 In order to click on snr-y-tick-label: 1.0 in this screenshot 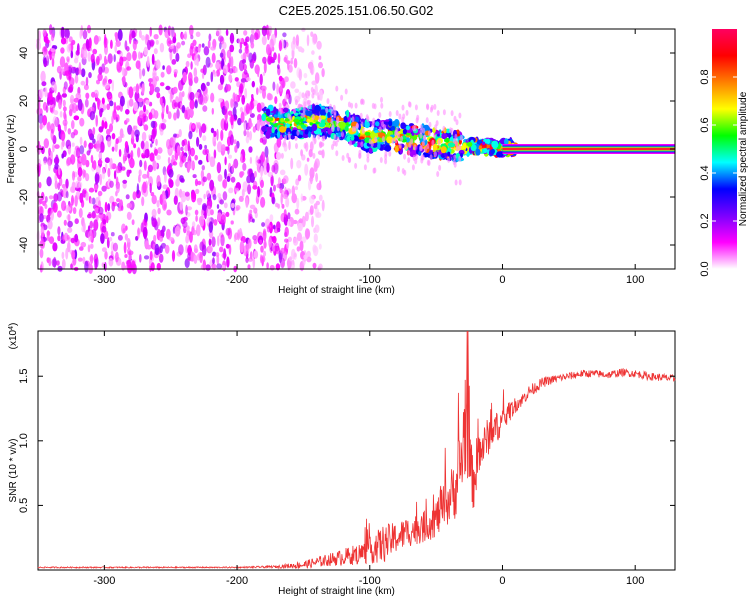, I will do `click(24, 440)`.